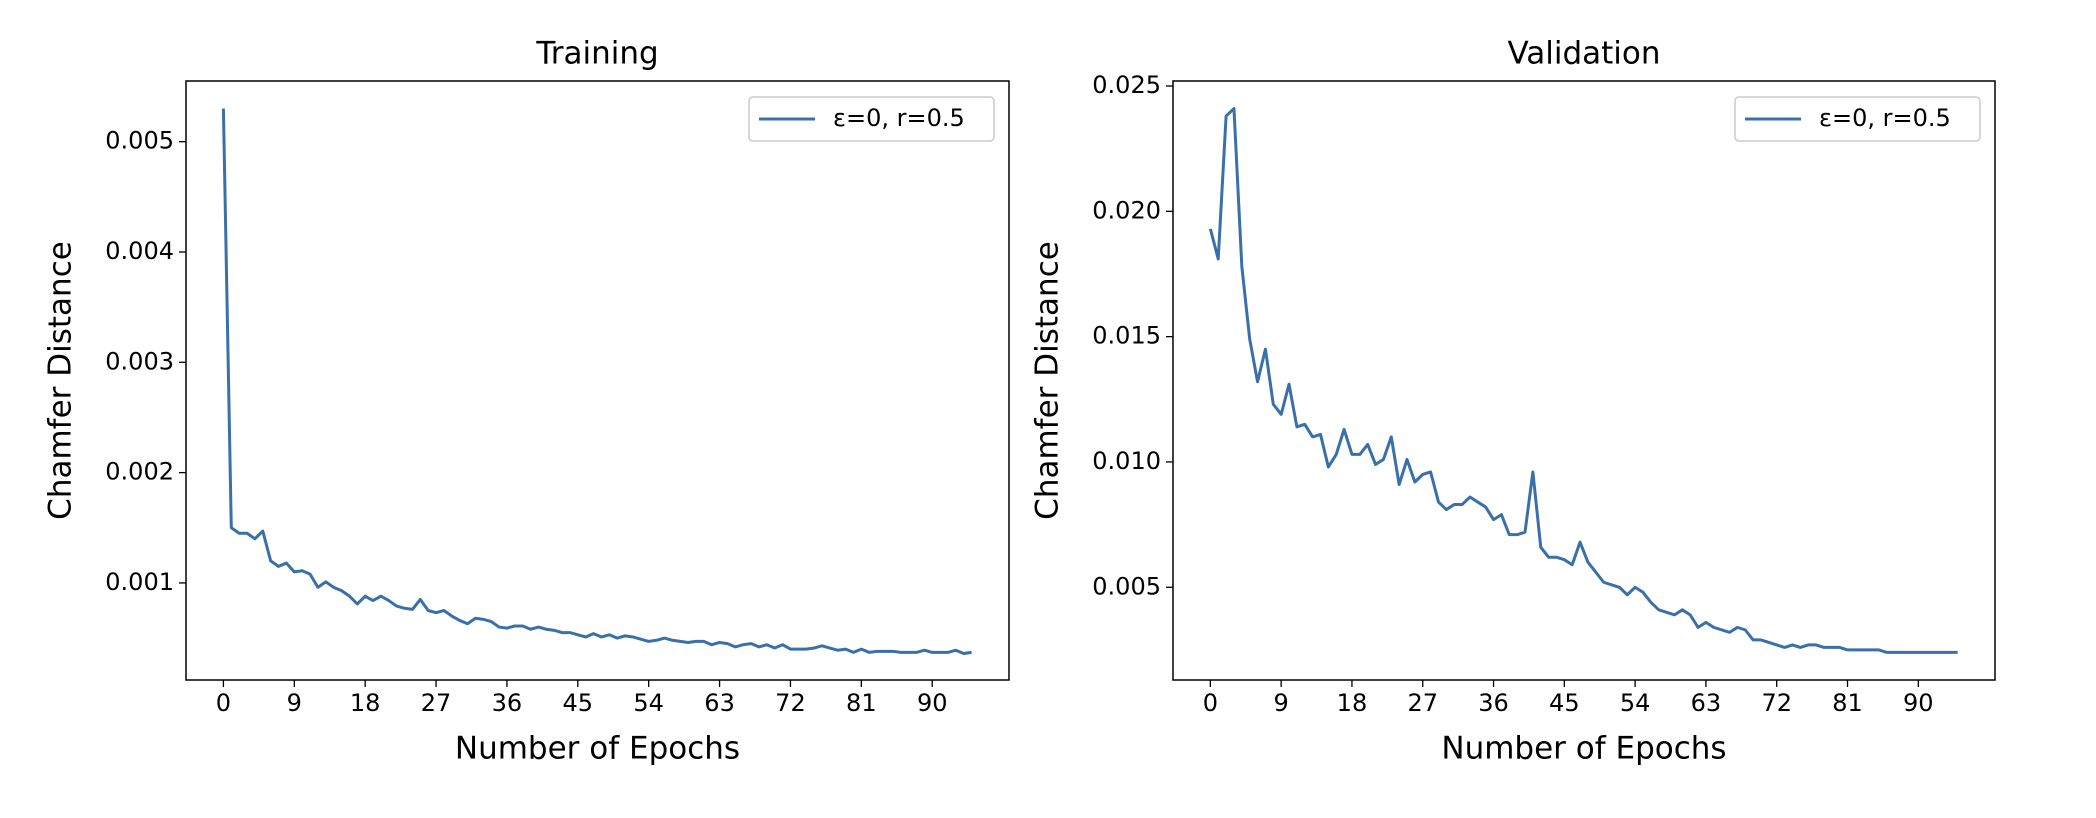 This screenshot has height=818, width=2096. Describe the element at coordinates (139, 251) in the screenshot. I see `y-tick-label: 0.004` at that location.